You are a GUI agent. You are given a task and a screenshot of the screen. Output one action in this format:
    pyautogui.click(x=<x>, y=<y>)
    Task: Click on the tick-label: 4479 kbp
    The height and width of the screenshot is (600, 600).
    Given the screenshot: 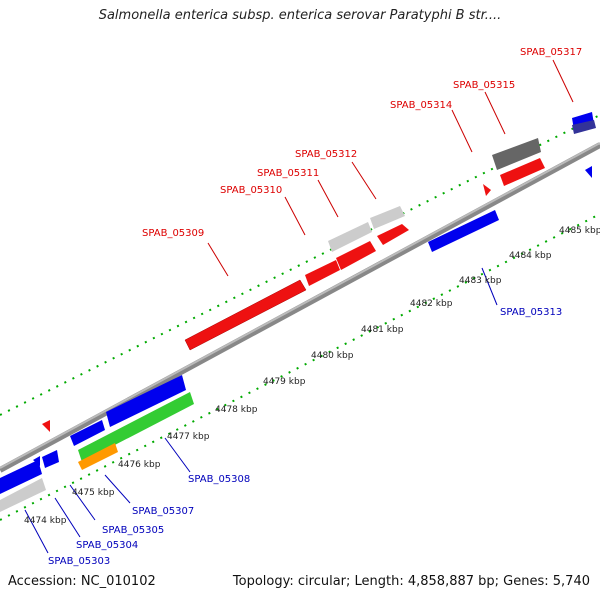 What is the action you would take?
    pyautogui.click(x=284, y=382)
    